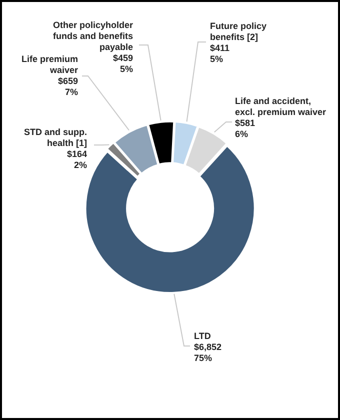 The image size is (340, 420). What do you see at coordinates (93, 36) in the screenshot?
I see `slice-label: Other policyholder funds and benefits payable` at bounding box center [93, 36].